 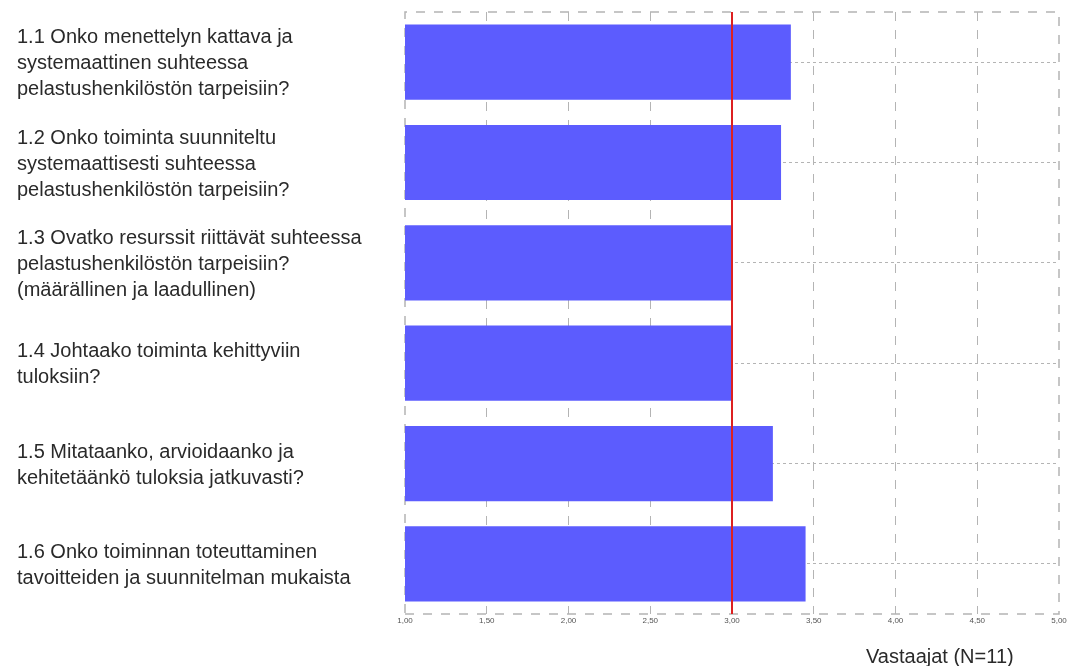 What do you see at coordinates (650, 620) in the screenshot?
I see `x-tick-label: 2,50` at bounding box center [650, 620].